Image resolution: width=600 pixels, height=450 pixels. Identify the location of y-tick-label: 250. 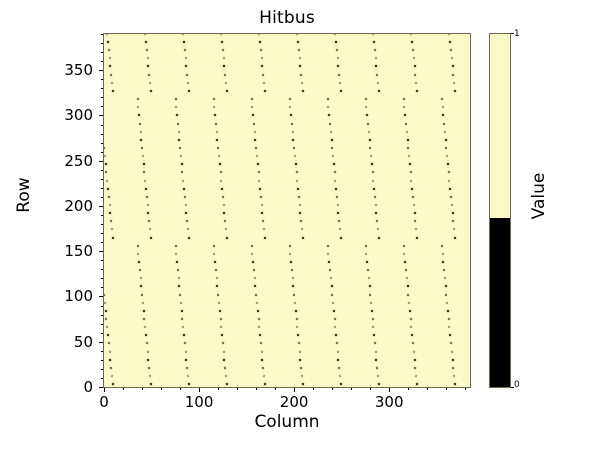
(78, 160).